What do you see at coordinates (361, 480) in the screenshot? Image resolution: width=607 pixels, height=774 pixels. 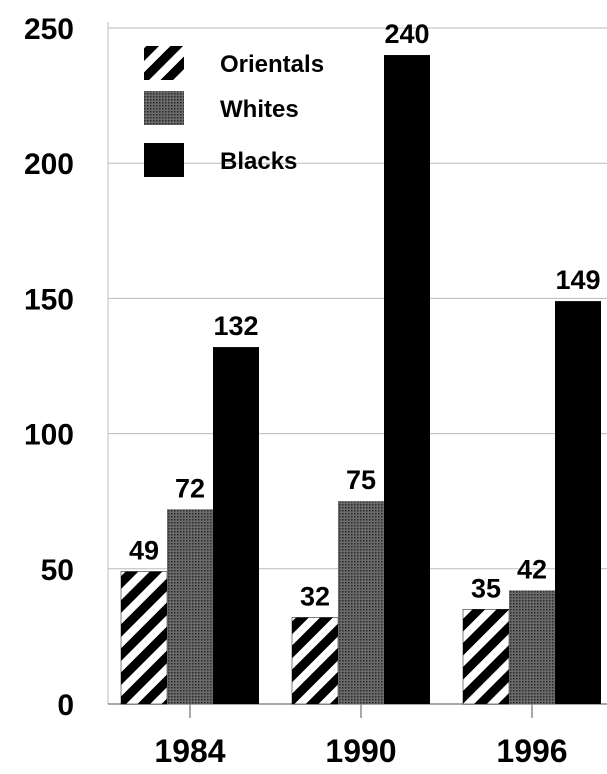 I see `data-label-whites-1990: 75` at bounding box center [361, 480].